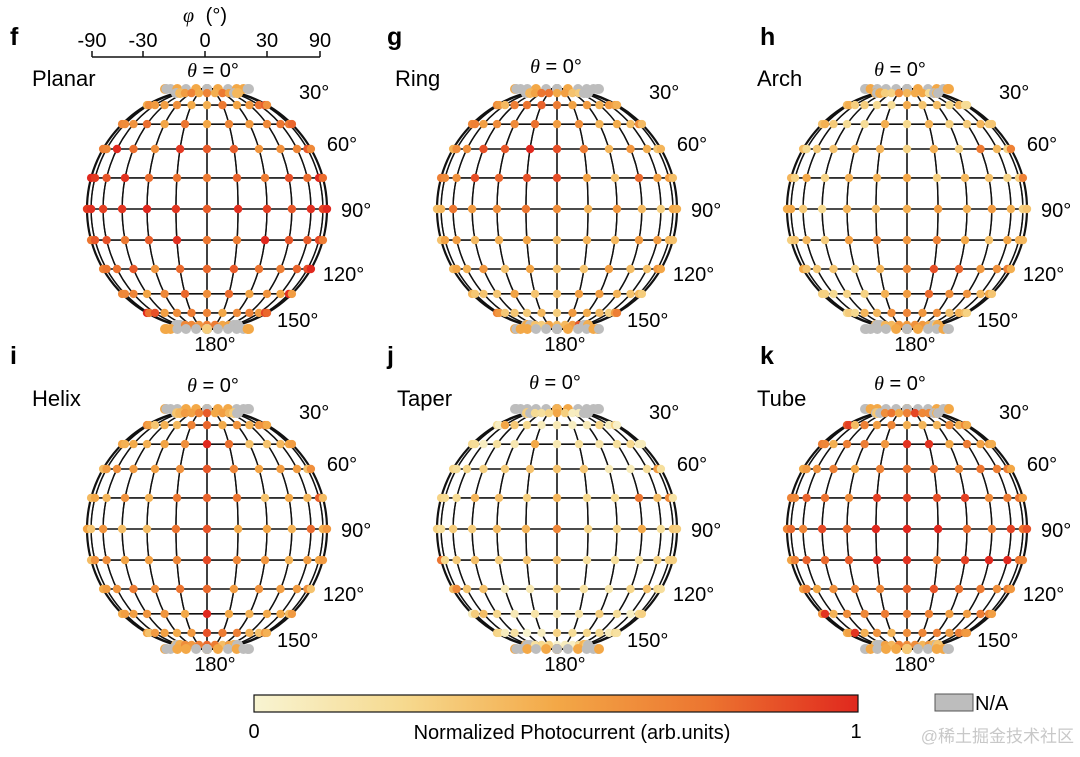 The height and width of the screenshot is (757, 1080). I want to click on theta-tick-label: 30°, so click(1014, 413).